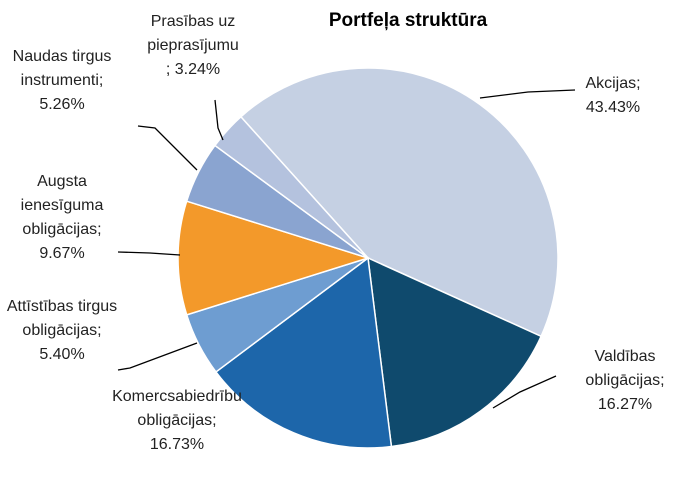 The image size is (684, 494). I want to click on data-label: Komercsabiedrību obligācijas; 16.73%, so click(177, 421).